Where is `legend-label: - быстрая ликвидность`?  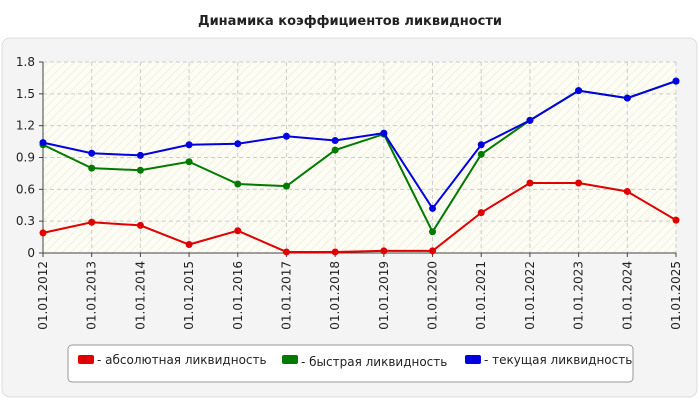 legend-label: - быстрая ликвидность is located at coordinates (374, 362).